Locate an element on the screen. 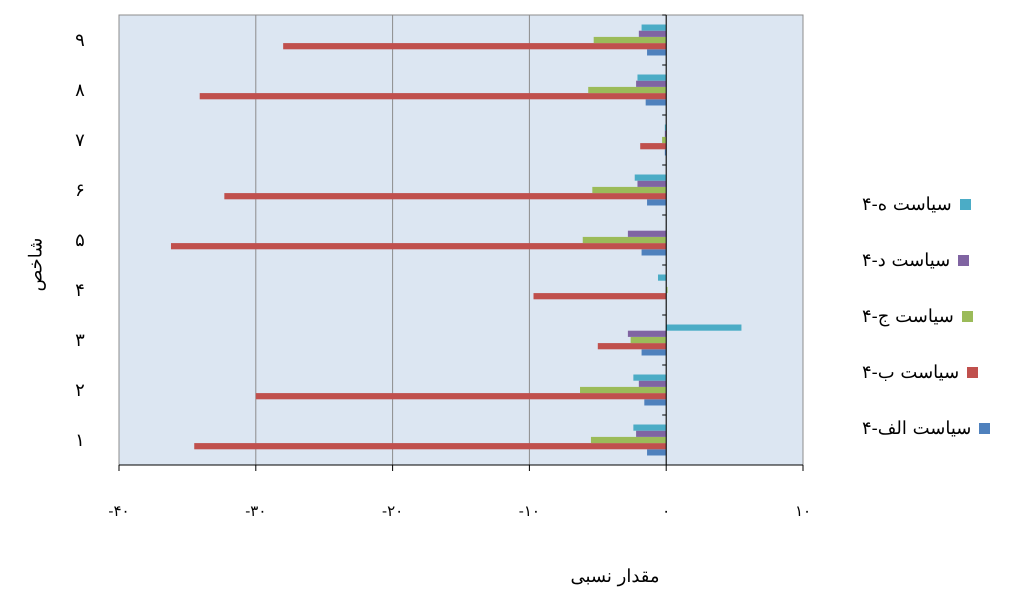 The image size is (1031, 591). y-tick-label: ۱ is located at coordinates (80, 440).